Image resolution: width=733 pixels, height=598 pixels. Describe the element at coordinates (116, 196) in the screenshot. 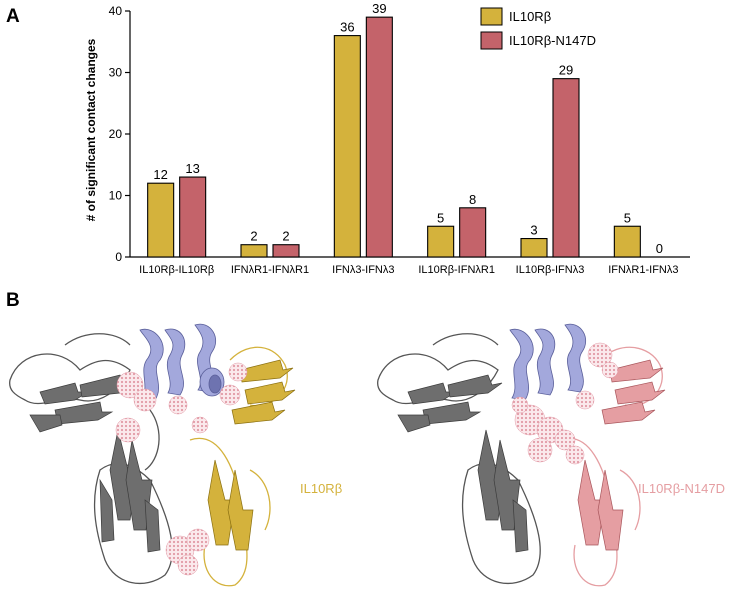

I see `y-tick-label: 10` at that location.